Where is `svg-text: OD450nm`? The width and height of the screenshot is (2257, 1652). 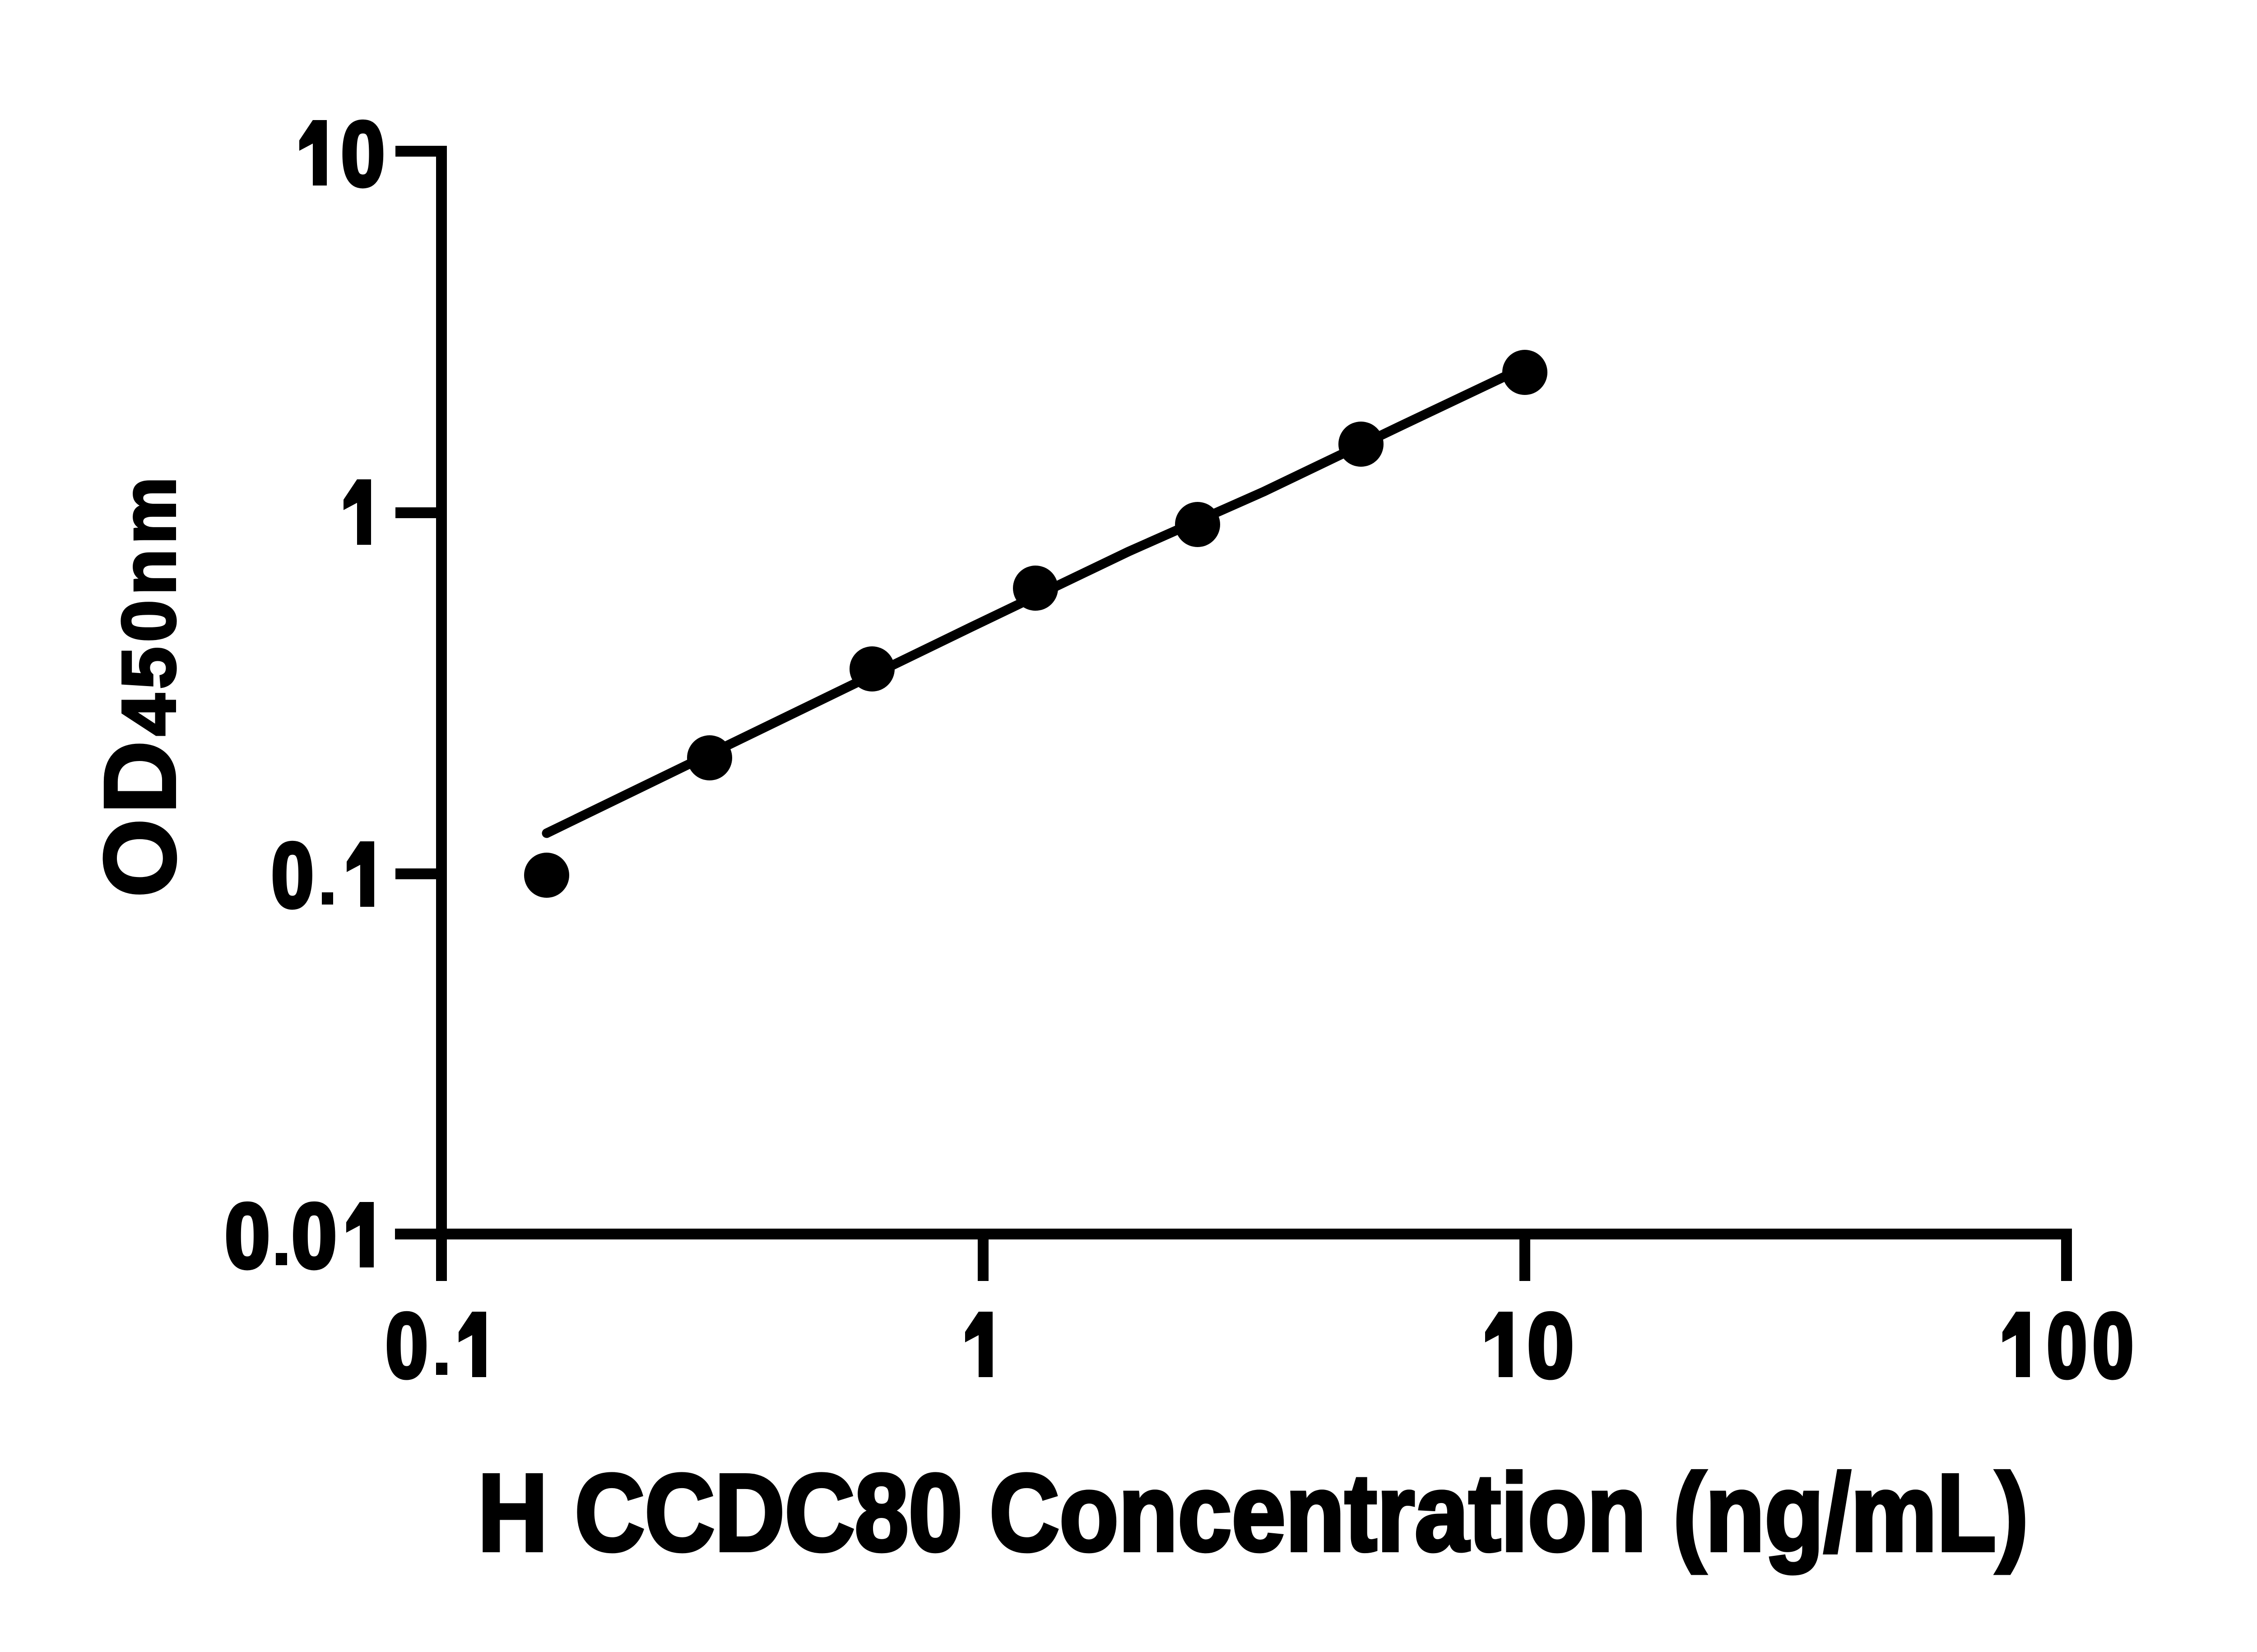
svg-text: OD450nm is located at coordinates (140, 684).